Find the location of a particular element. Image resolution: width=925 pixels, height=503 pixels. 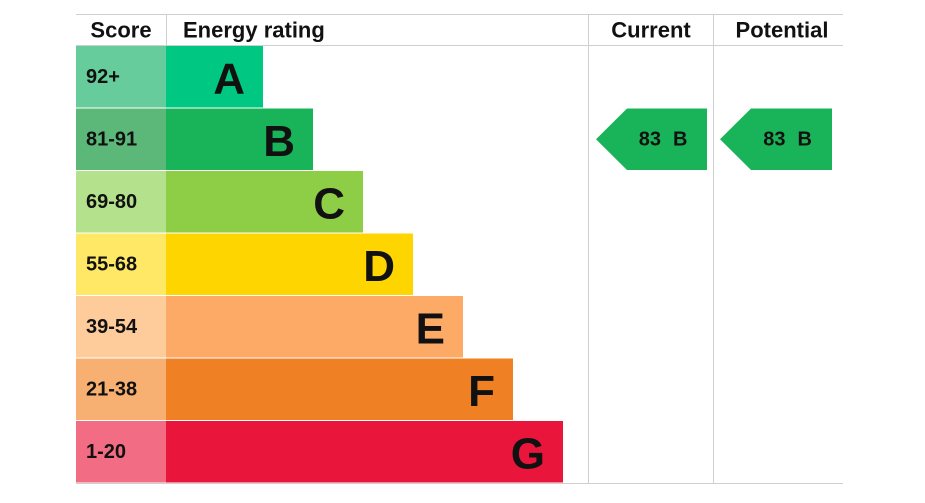

current-value: 83 is located at coordinates (650, 139).